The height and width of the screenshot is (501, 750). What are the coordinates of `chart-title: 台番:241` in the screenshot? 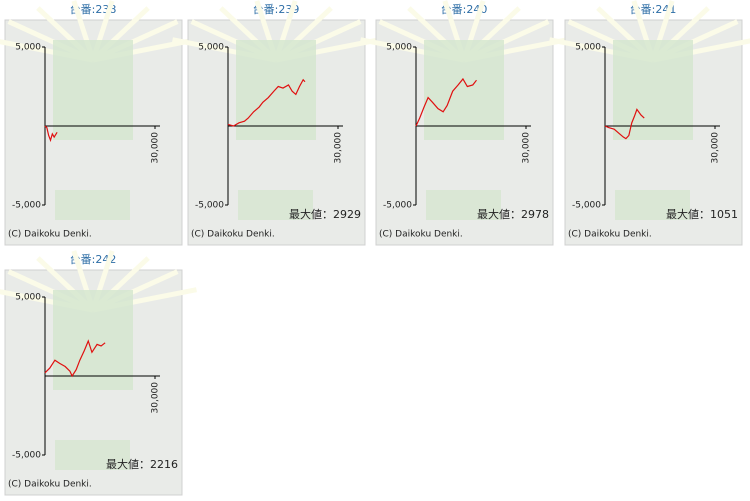 It's located at (653, 9).